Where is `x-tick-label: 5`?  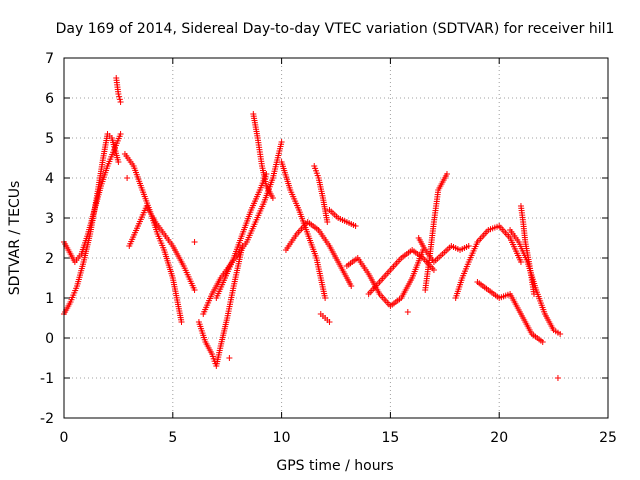
x-tick-label: 5 is located at coordinates (172, 438).